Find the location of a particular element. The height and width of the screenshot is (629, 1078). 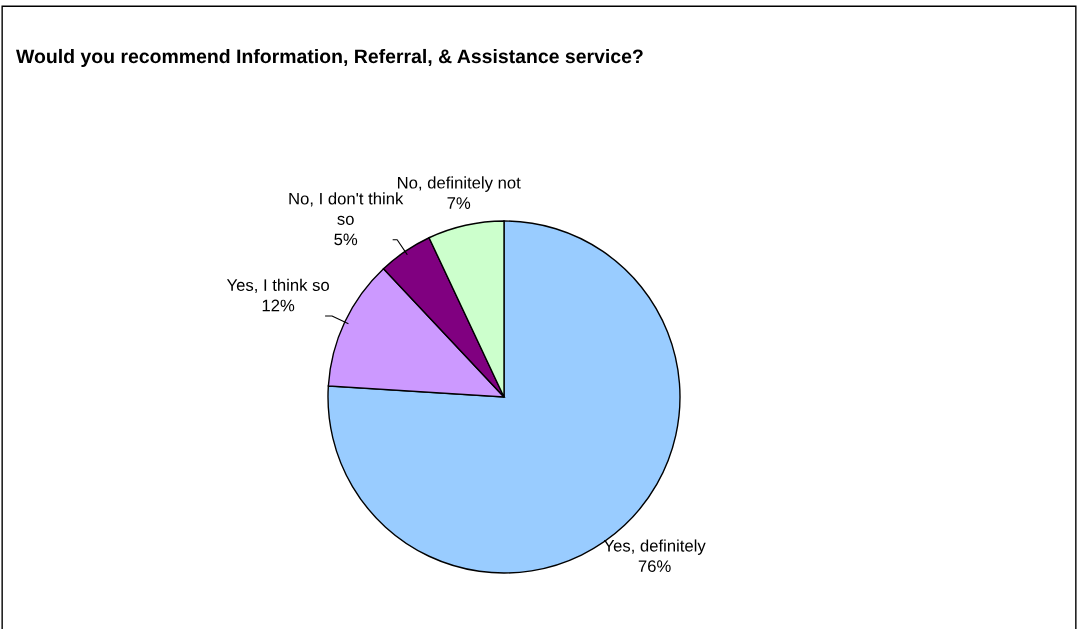

data-label: 12% is located at coordinates (278, 305).